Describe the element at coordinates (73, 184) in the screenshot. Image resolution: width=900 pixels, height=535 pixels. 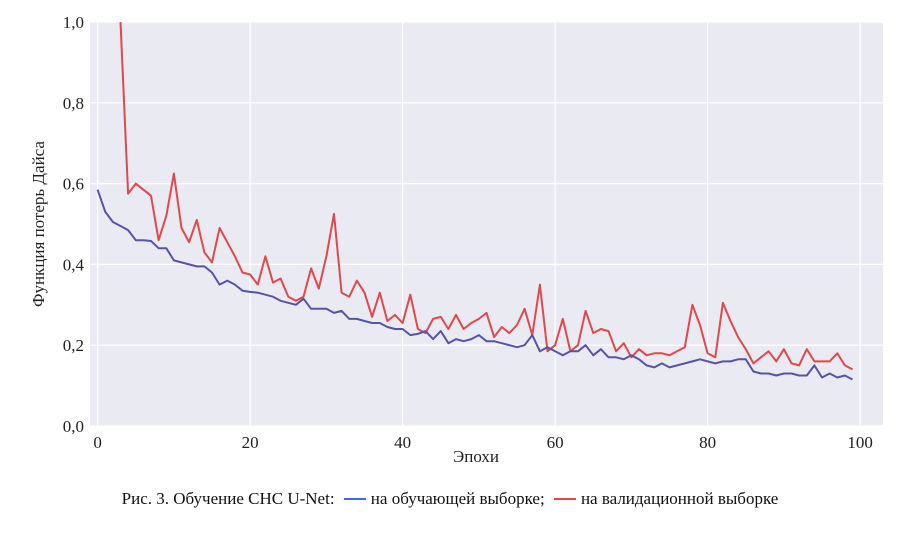
I see `y-tick-label: 0,6` at that location.